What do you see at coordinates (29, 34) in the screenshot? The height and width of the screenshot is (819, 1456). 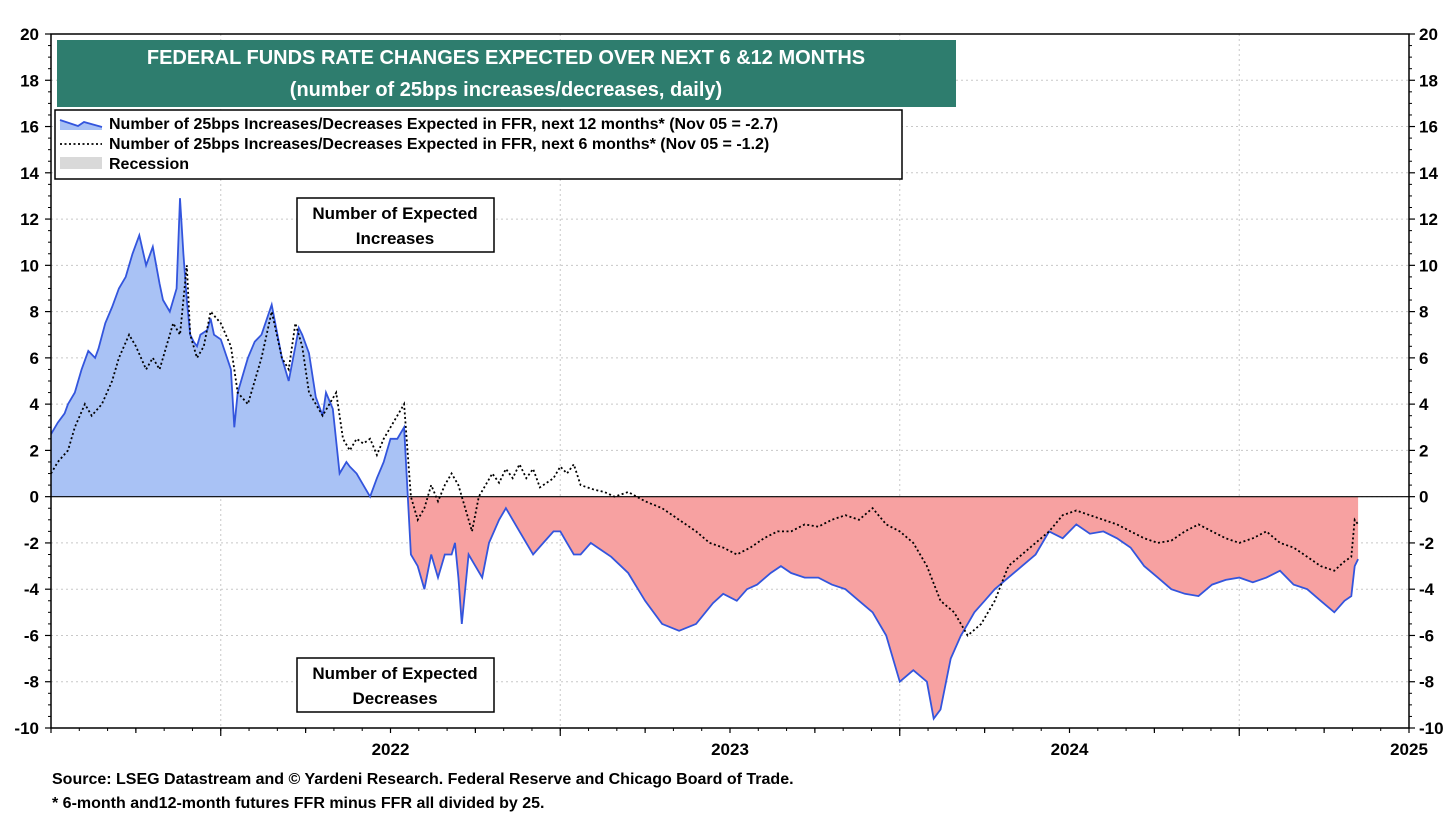 I see `y-tick-label-left: 20` at bounding box center [29, 34].